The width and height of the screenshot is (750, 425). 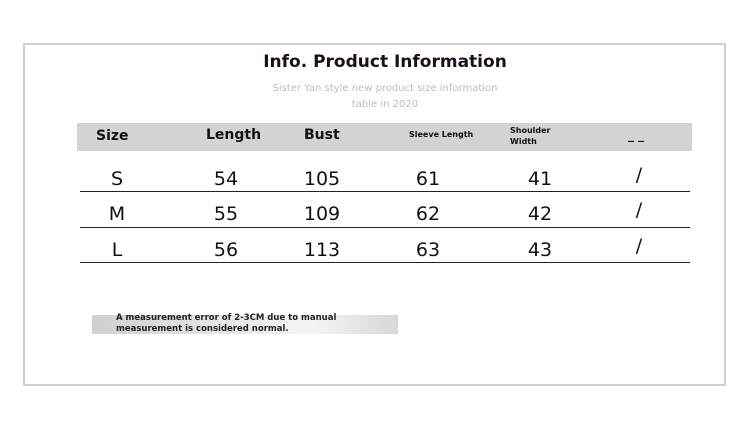 I want to click on page-title: Info. Product Information, so click(x=385, y=62).